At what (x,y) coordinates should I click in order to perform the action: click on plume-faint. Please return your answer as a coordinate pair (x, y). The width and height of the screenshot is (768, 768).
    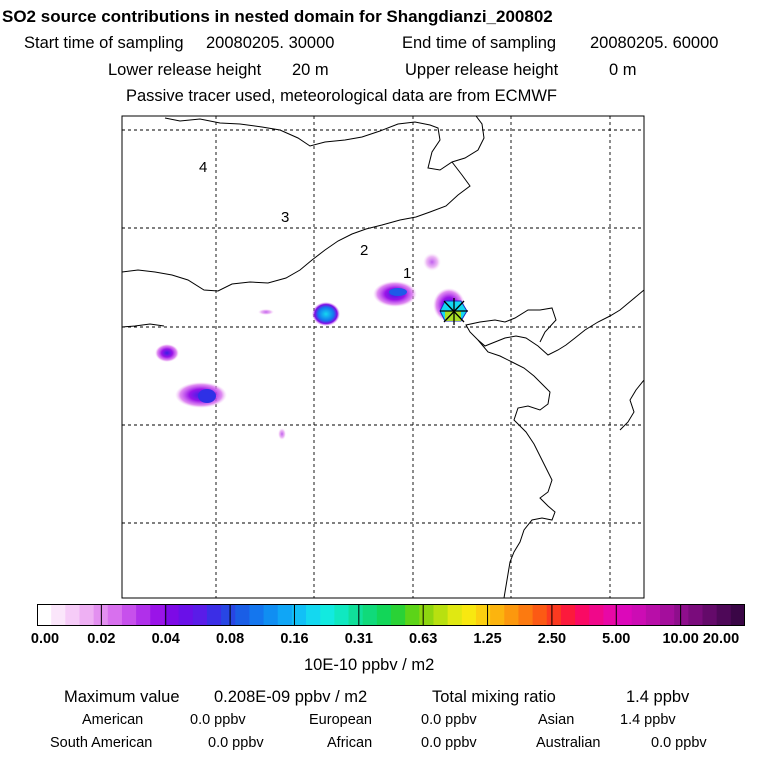
    Looking at the image, I should click on (266, 312).